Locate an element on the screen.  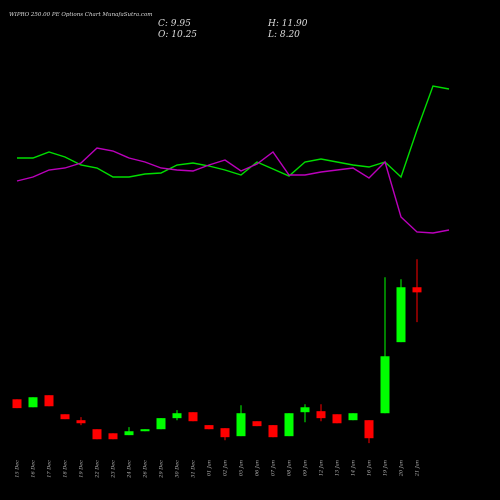
x-tick-label: 08 Jan is located at coordinates (290, 468).